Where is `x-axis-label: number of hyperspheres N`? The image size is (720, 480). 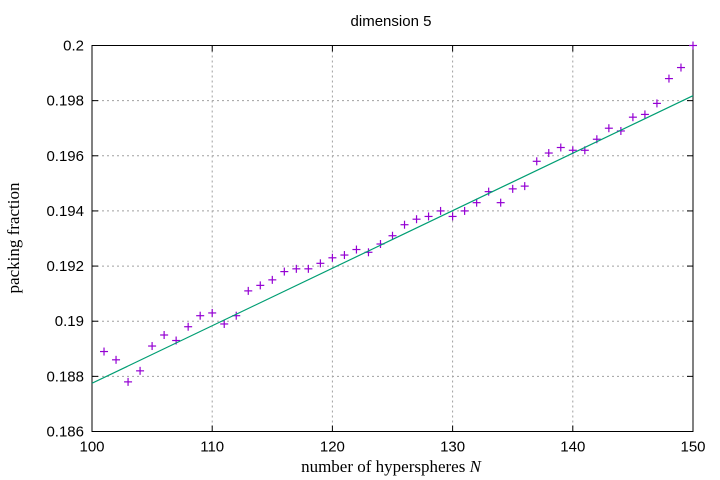
x-axis-label: number of hyperspheres N is located at coordinates (392, 466).